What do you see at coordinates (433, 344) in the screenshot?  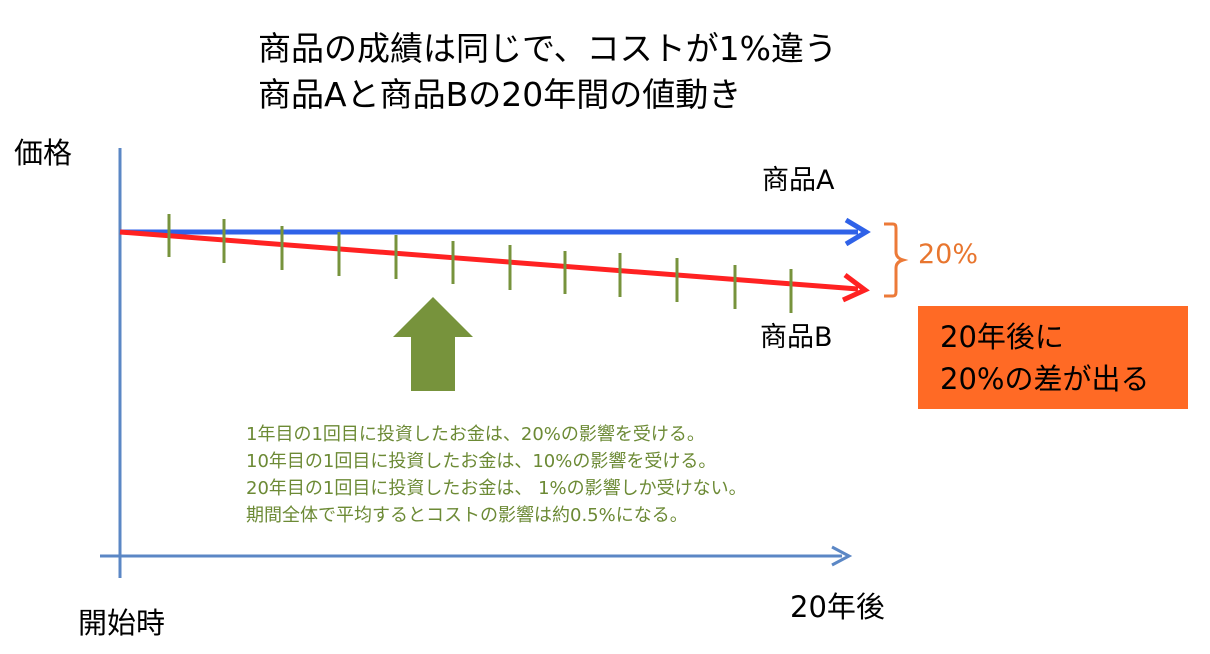 I see `big-up-arrow-icon` at bounding box center [433, 344].